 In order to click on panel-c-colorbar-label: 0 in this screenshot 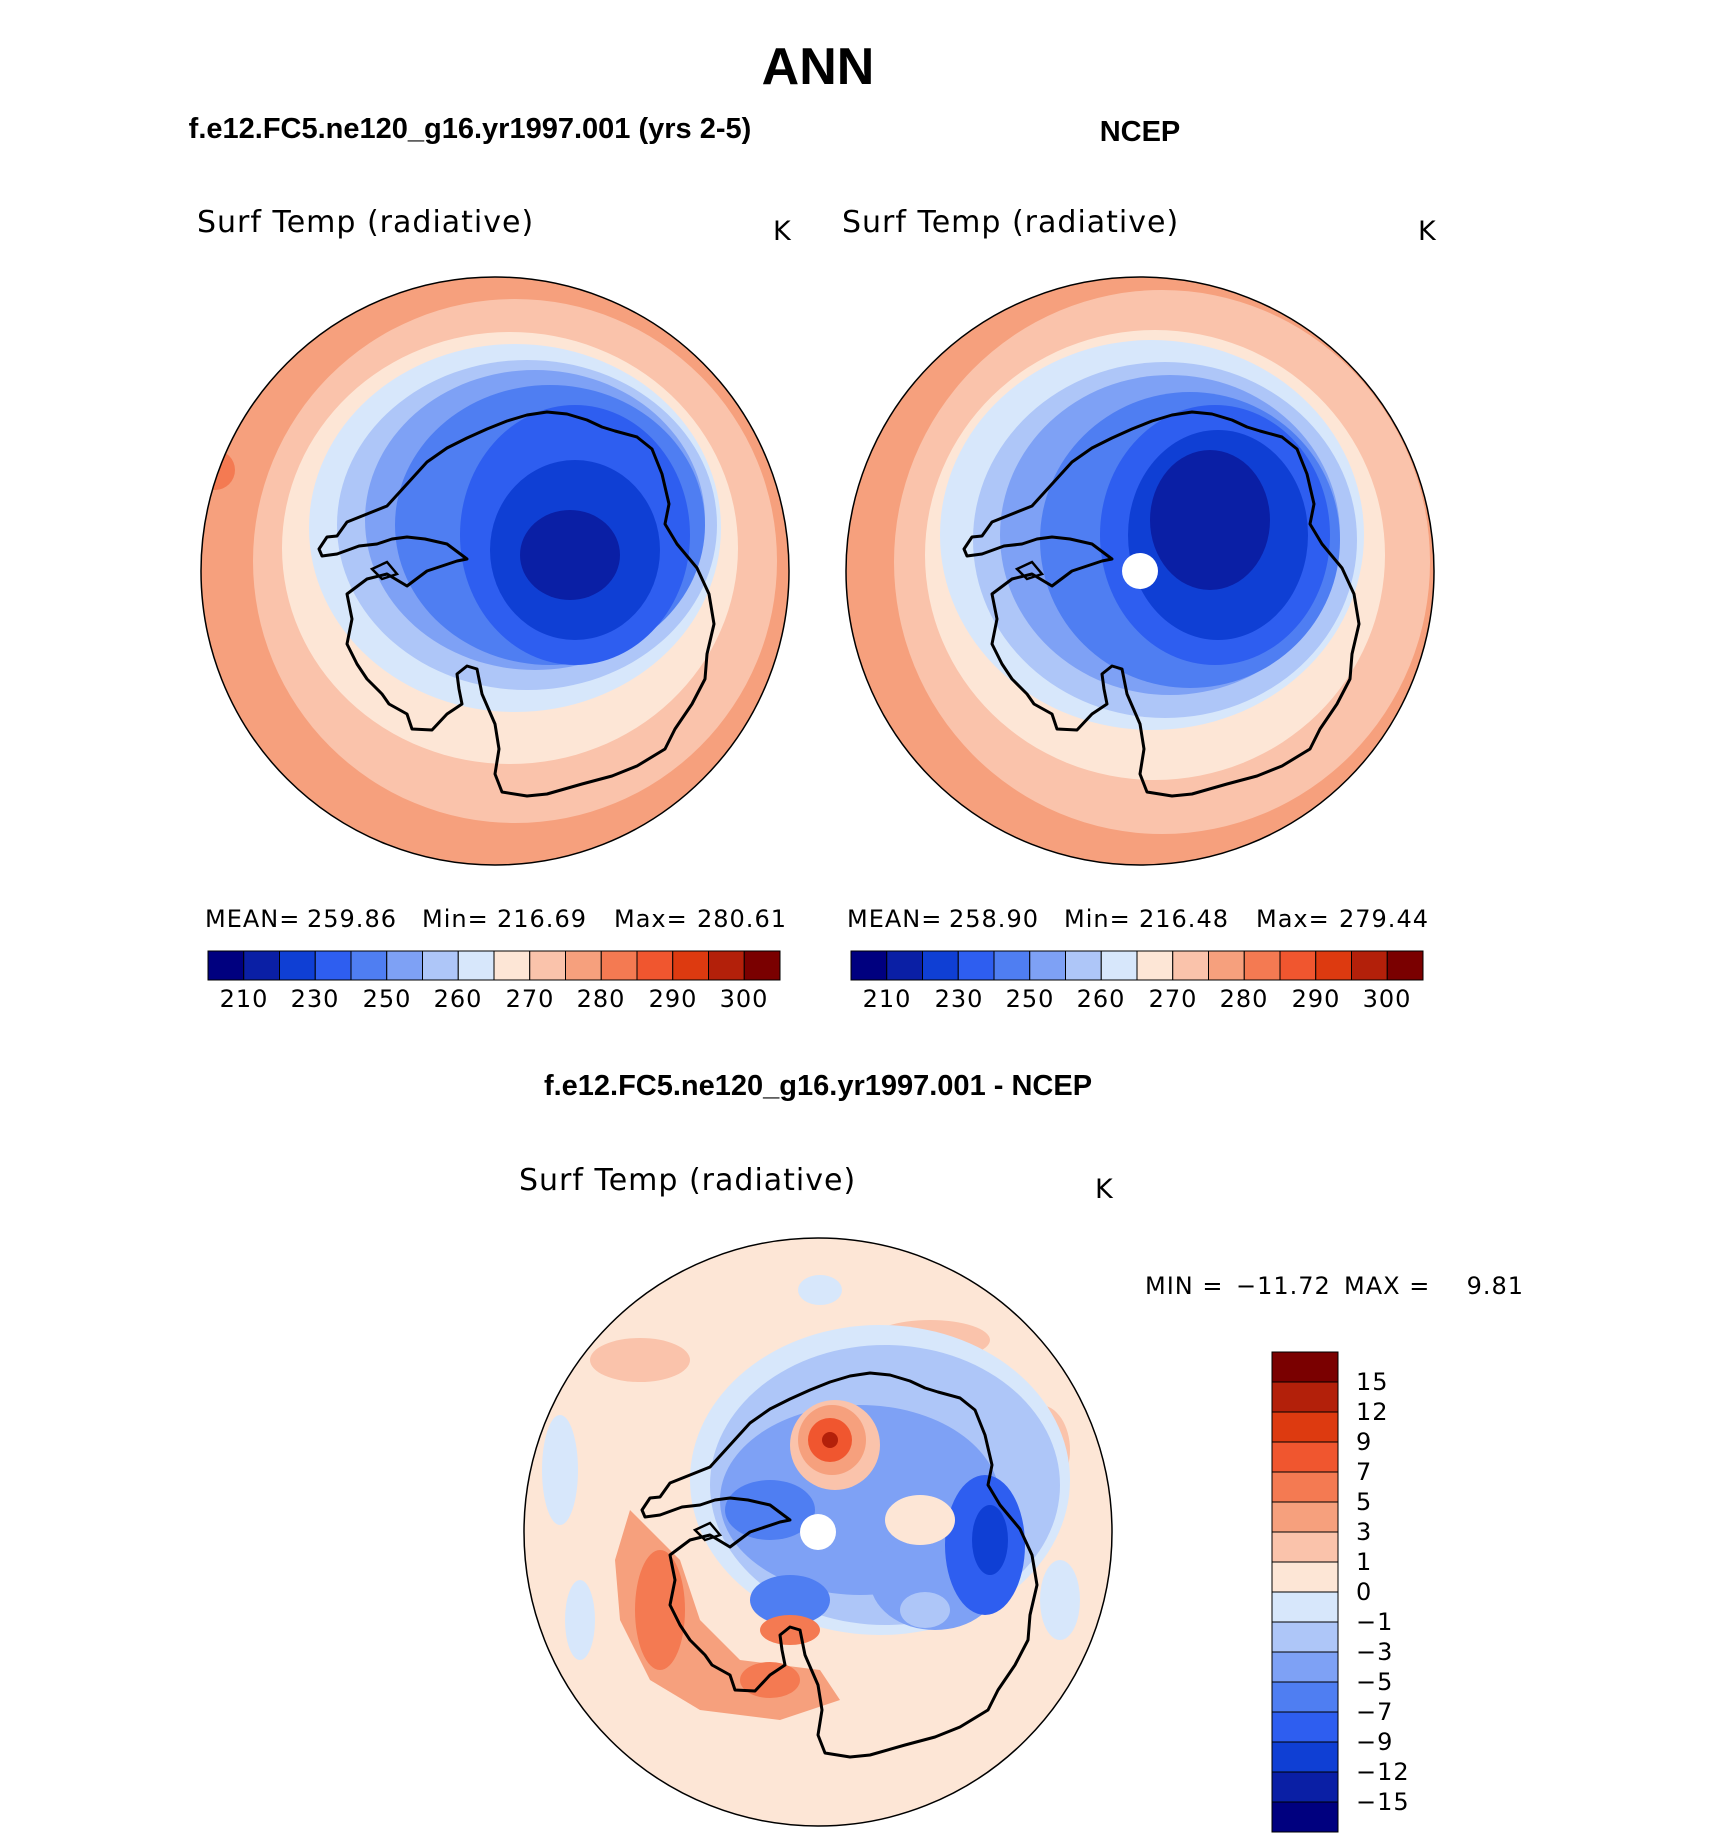, I will do `click(1364, 1592)`.